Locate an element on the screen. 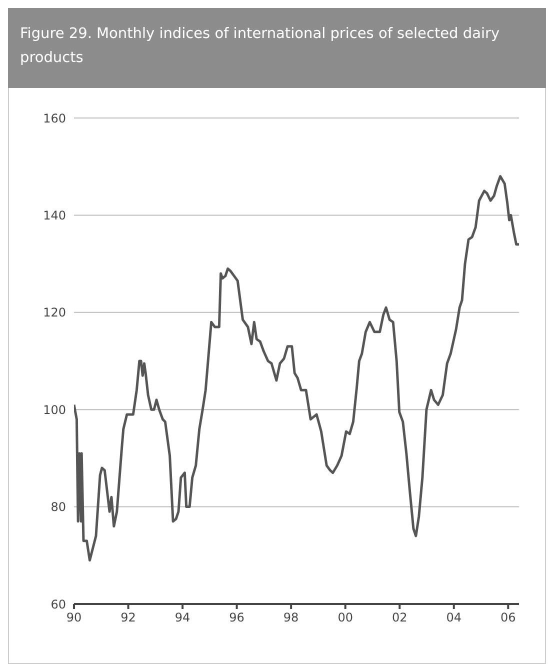  y-tick-label: 80 is located at coordinates (58, 507).